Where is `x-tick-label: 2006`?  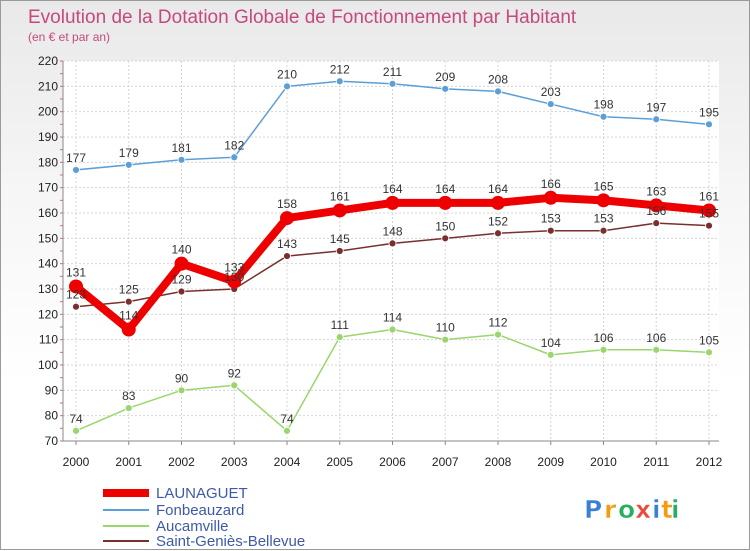
x-tick-label: 2006 is located at coordinates (392, 462).